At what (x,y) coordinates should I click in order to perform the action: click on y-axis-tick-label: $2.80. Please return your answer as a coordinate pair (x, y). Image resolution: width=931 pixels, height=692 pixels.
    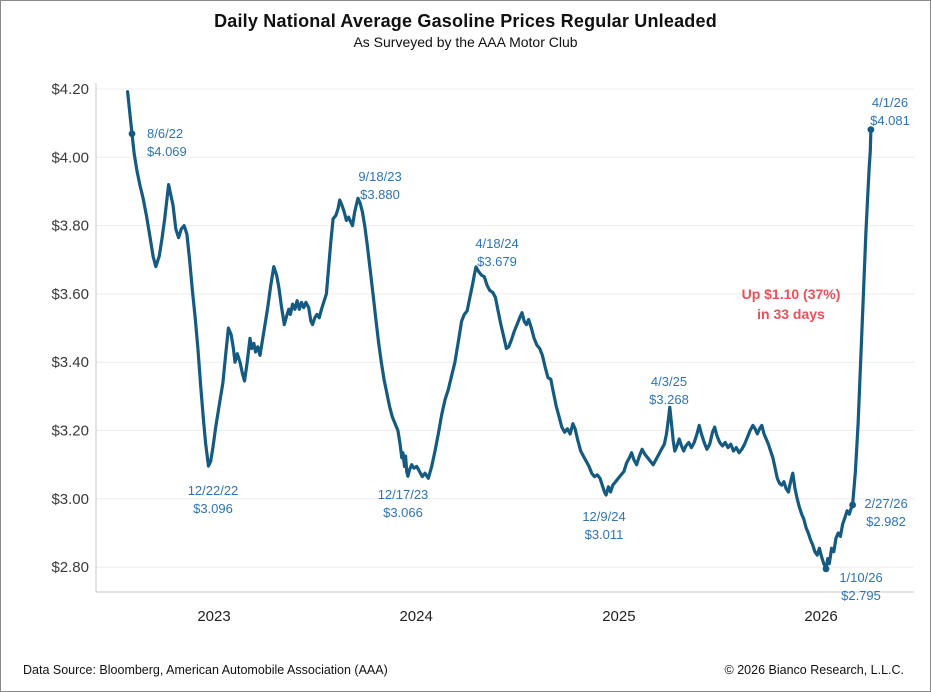
    Looking at the image, I should click on (70, 567).